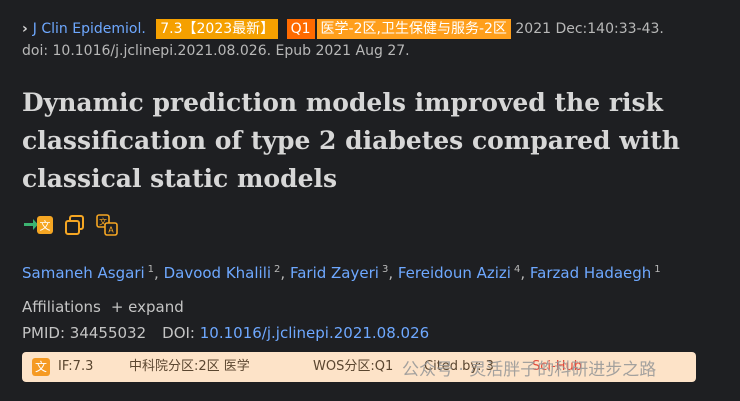  What do you see at coordinates (147, 307) in the screenshot?
I see `expand-affiliations-button: + expand` at bounding box center [147, 307].